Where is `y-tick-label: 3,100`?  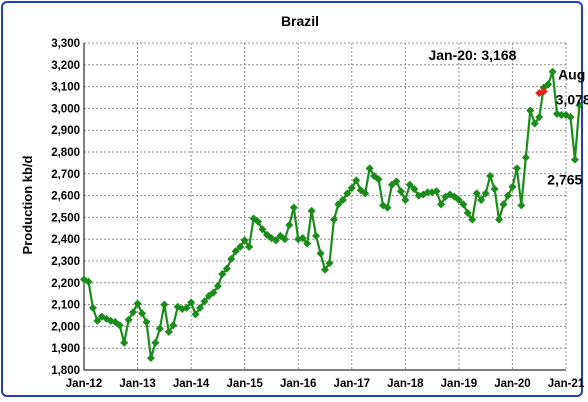 y-tick-label: 3,100 is located at coordinates (65, 88).